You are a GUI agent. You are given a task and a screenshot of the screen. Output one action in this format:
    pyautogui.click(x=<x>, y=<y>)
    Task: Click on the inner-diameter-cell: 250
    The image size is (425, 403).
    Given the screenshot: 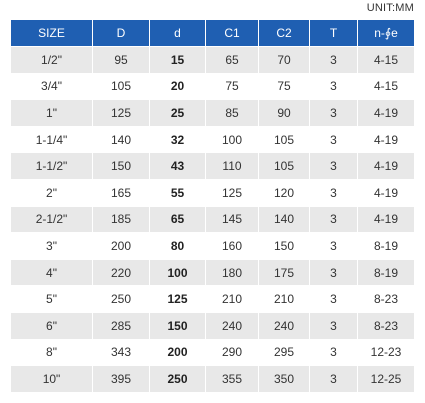 What is the action you would take?
    pyautogui.click(x=177, y=379)
    